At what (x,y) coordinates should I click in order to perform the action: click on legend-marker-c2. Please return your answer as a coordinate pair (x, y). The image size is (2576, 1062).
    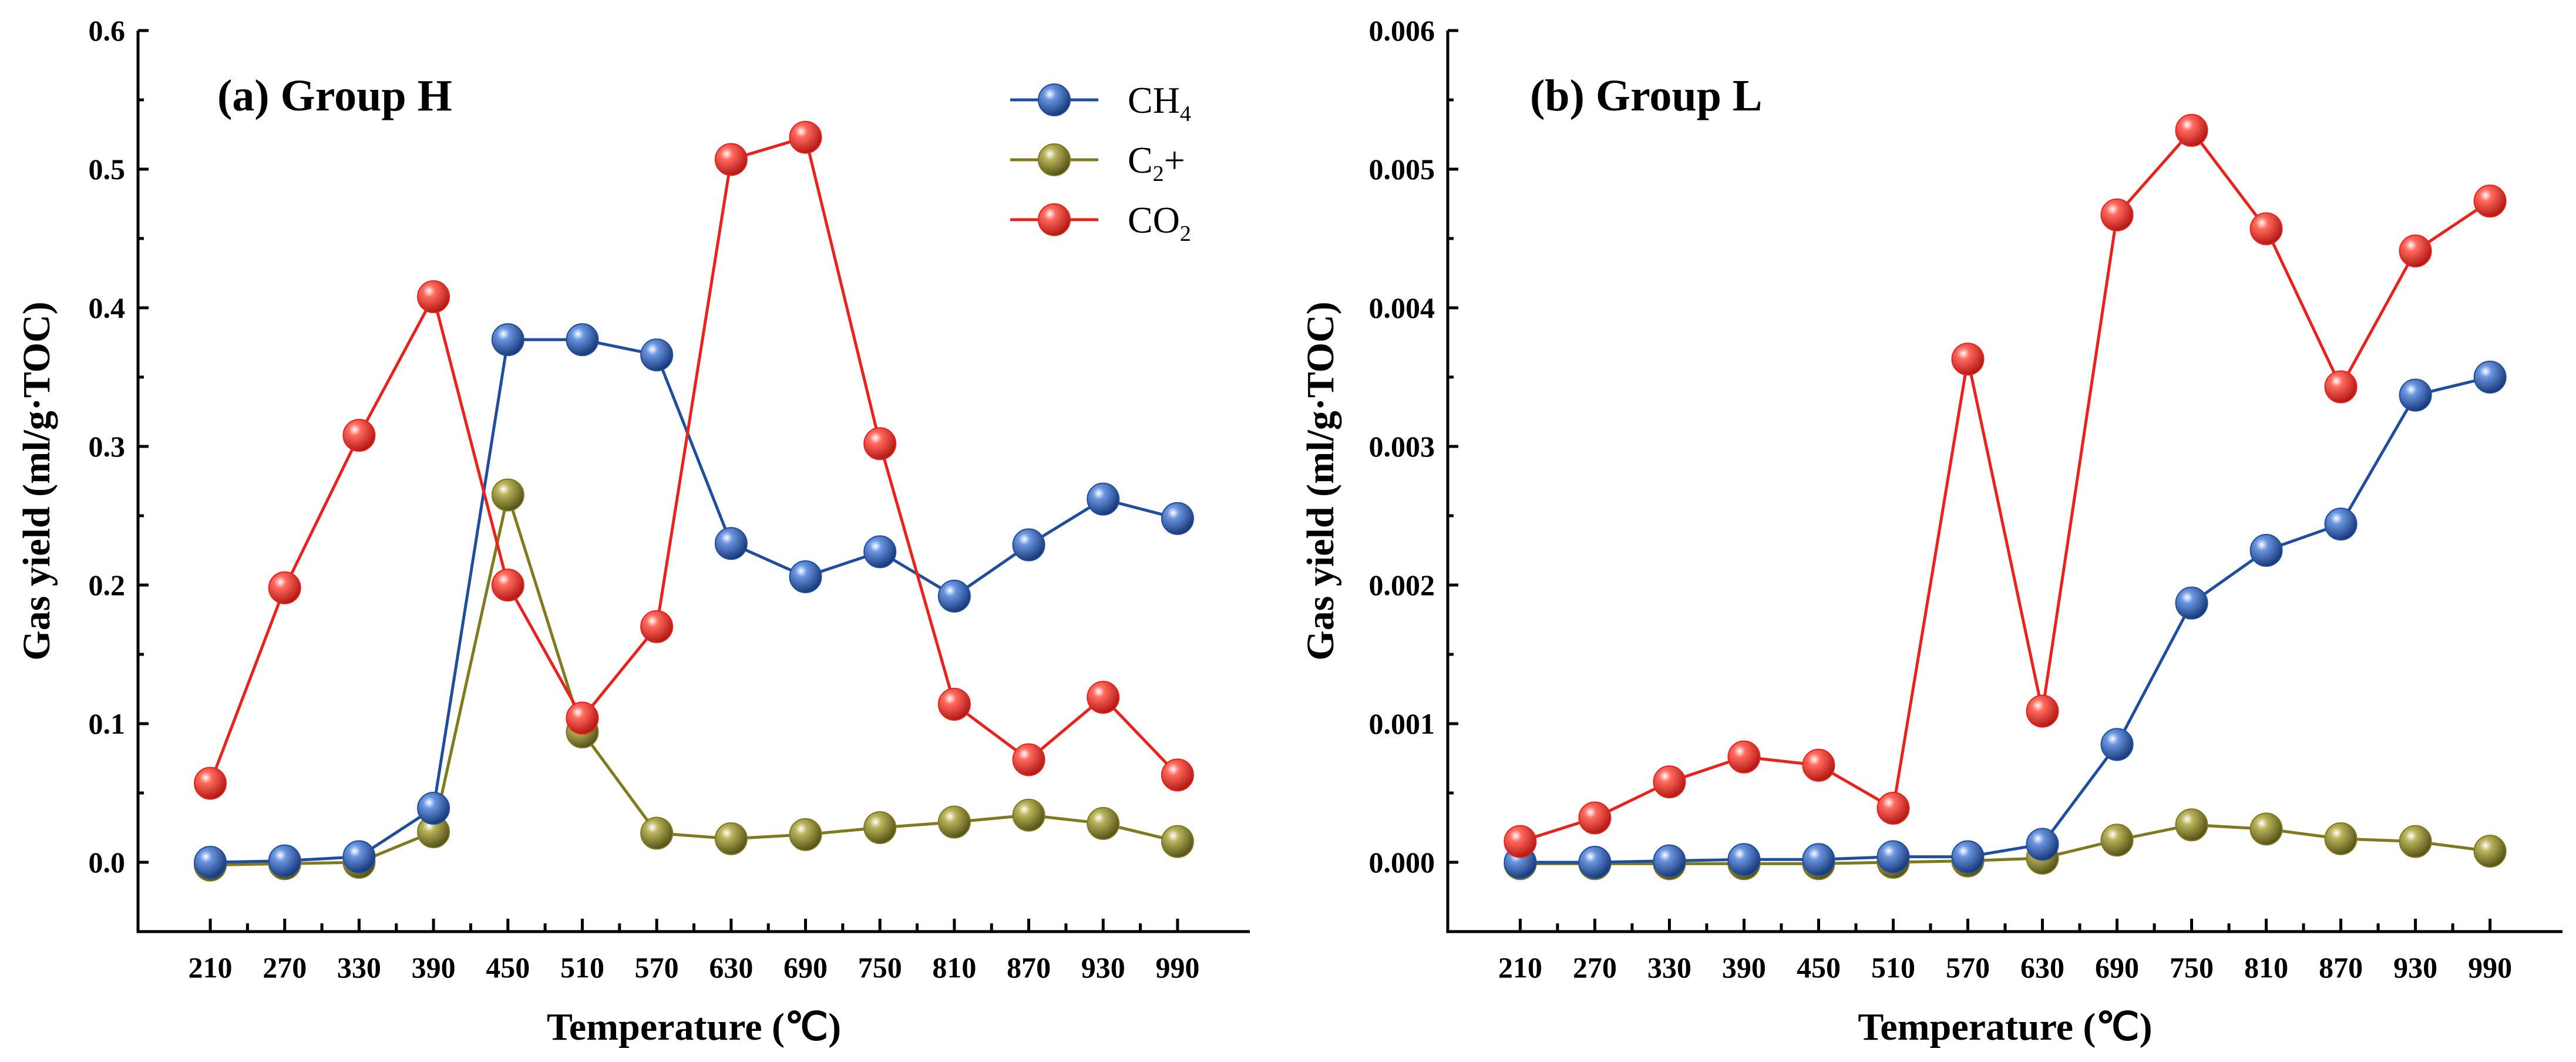
    Looking at the image, I should click on (1054, 159).